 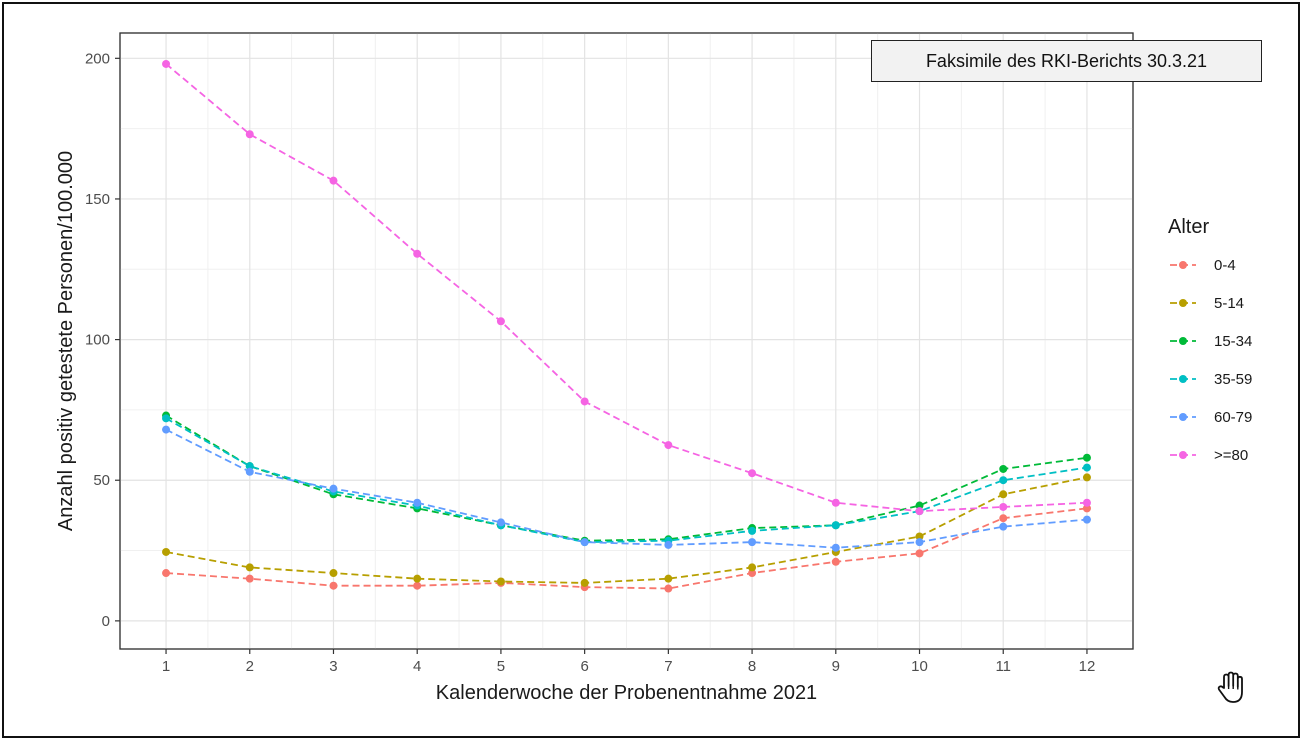 I want to click on x-tick-label: 9, so click(x=836, y=666).